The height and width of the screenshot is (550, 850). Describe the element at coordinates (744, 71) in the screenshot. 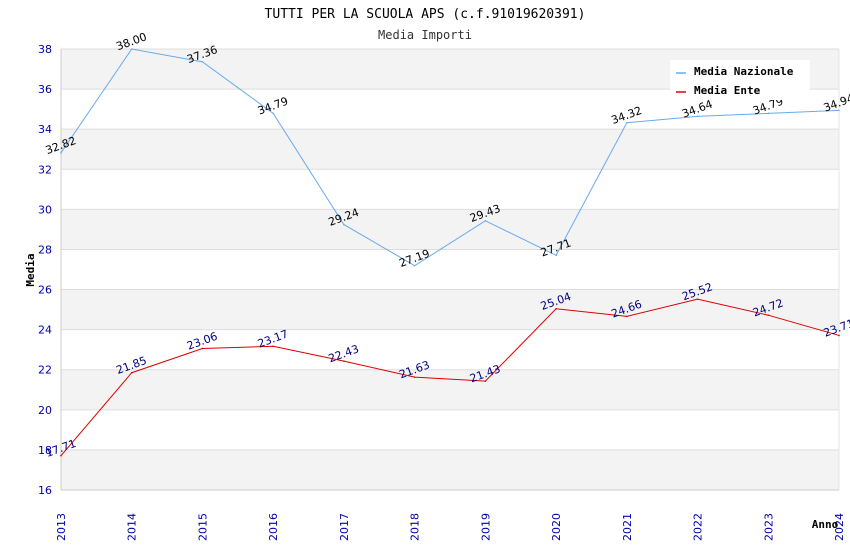

I see `legend-label-nazionale: Media Nazionale` at that location.